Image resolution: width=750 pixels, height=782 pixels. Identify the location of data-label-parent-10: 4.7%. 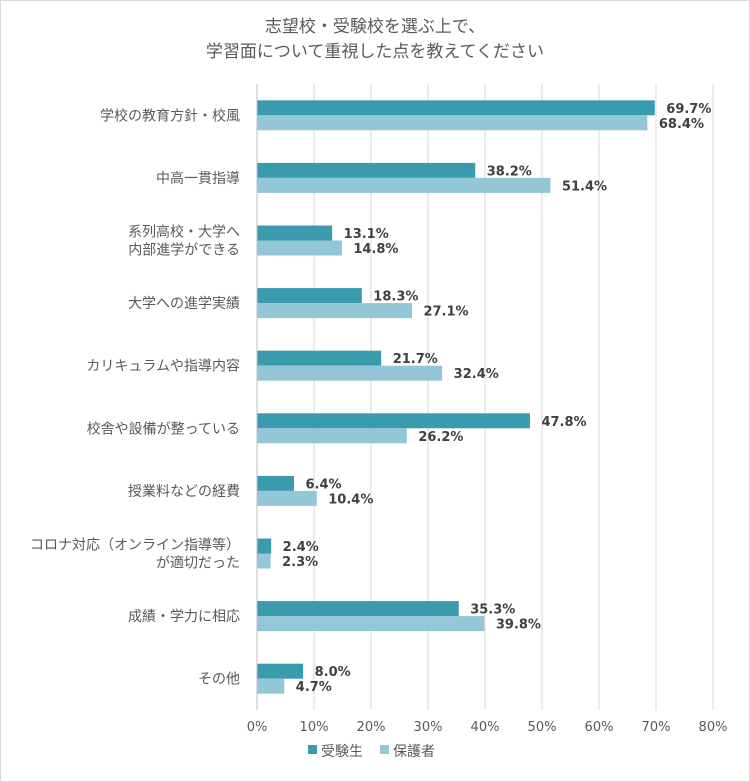
(314, 687).